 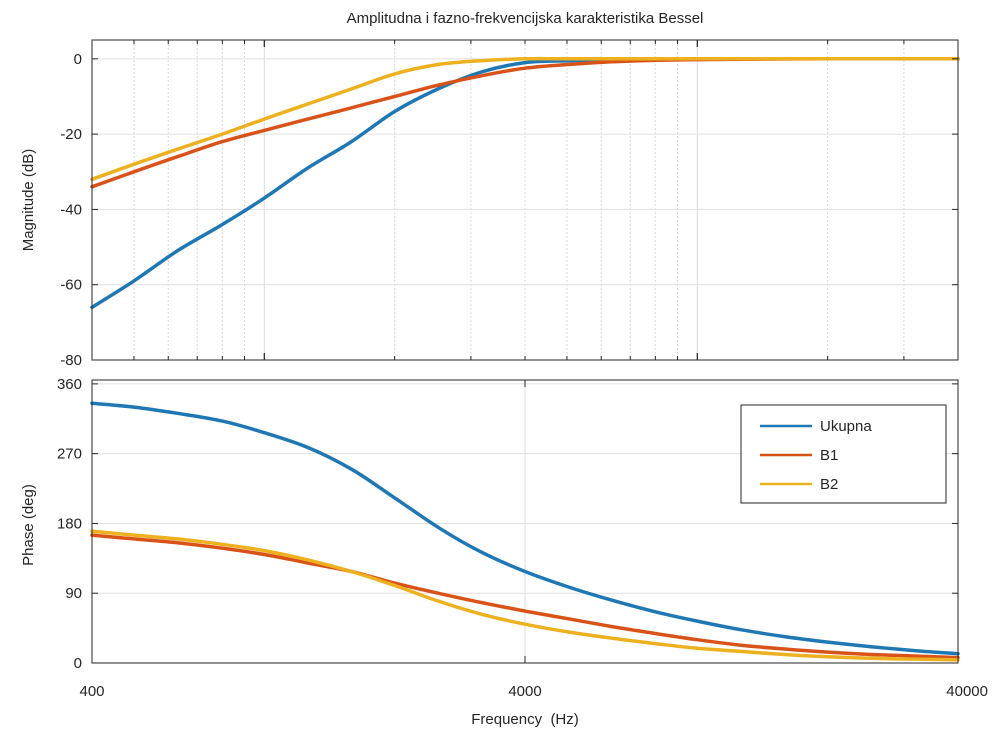 What do you see at coordinates (78, 59) in the screenshot?
I see `magnitude-y-tick-label: 0` at bounding box center [78, 59].